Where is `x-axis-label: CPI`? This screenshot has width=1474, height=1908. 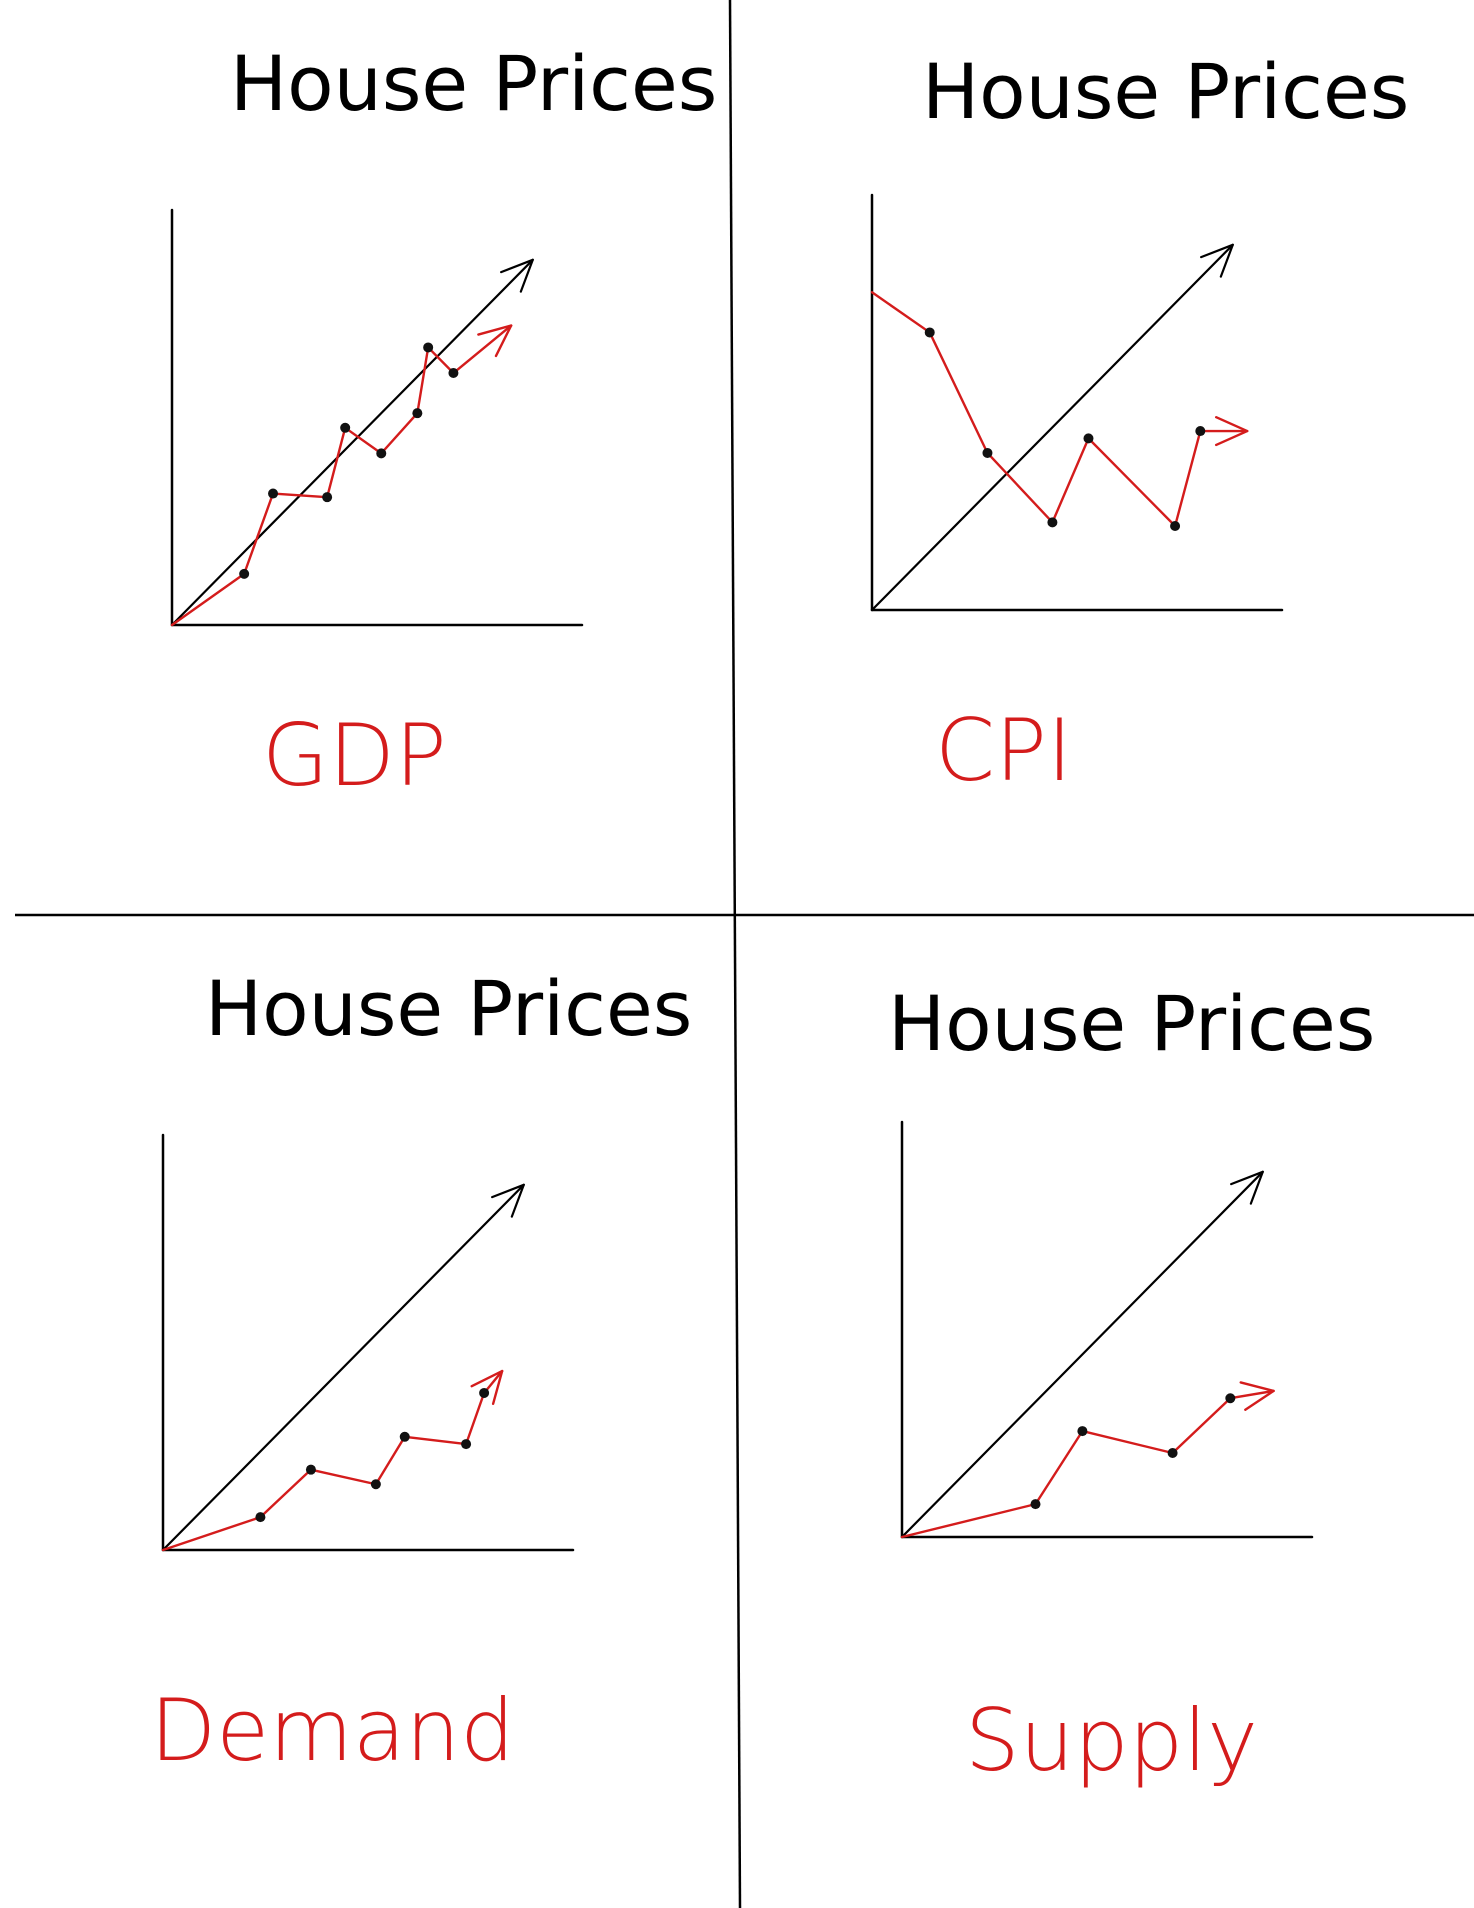
x-axis-label: CPI is located at coordinates (1003, 751).